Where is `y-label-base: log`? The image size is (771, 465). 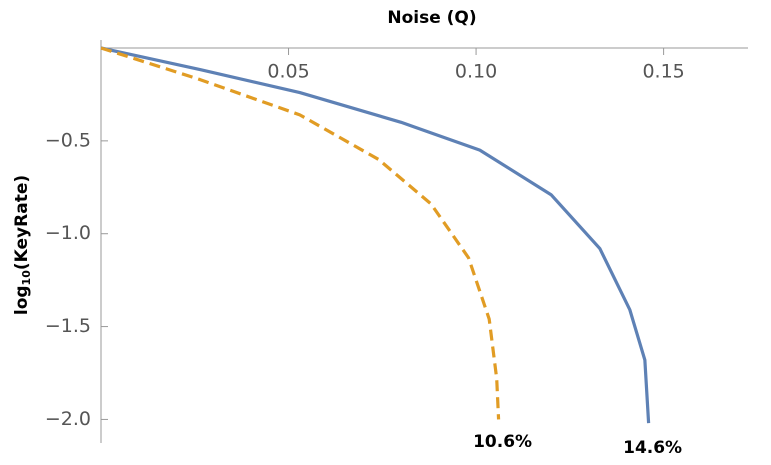
y-label-base: log is located at coordinates (22, 300).